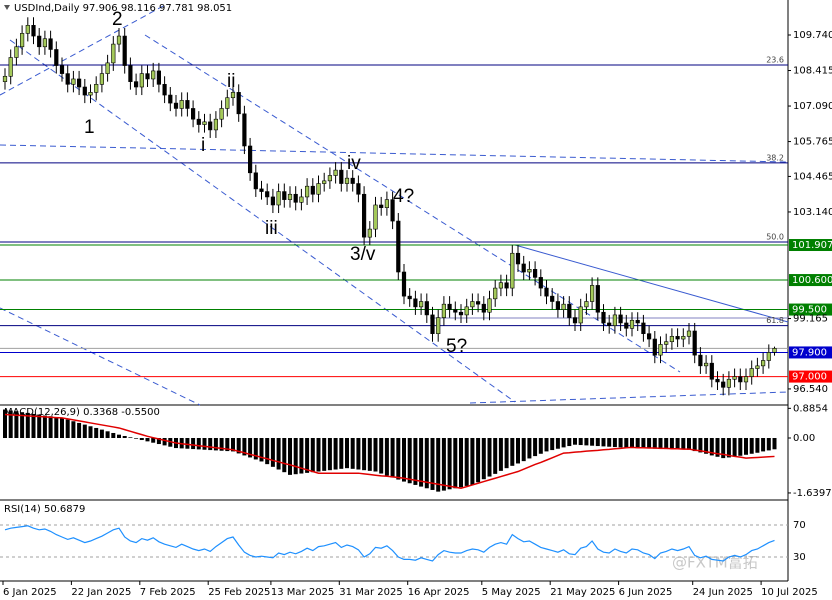 The image size is (832, 600). I want to click on chart-title: USDInd,Daily 97.906 98.116 97.781 98.051, so click(123, 8).